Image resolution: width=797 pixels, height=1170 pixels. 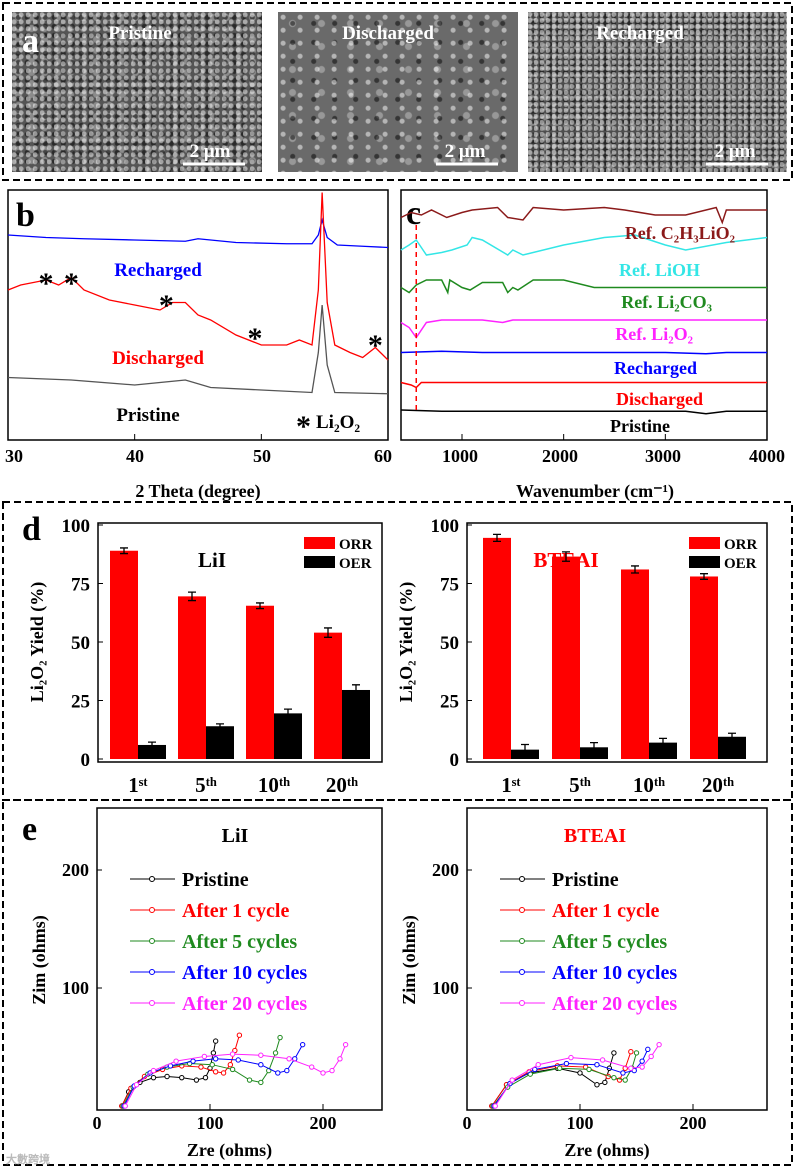 What do you see at coordinates (29, 829) in the screenshot?
I see `panel-label-e: e` at bounding box center [29, 829].